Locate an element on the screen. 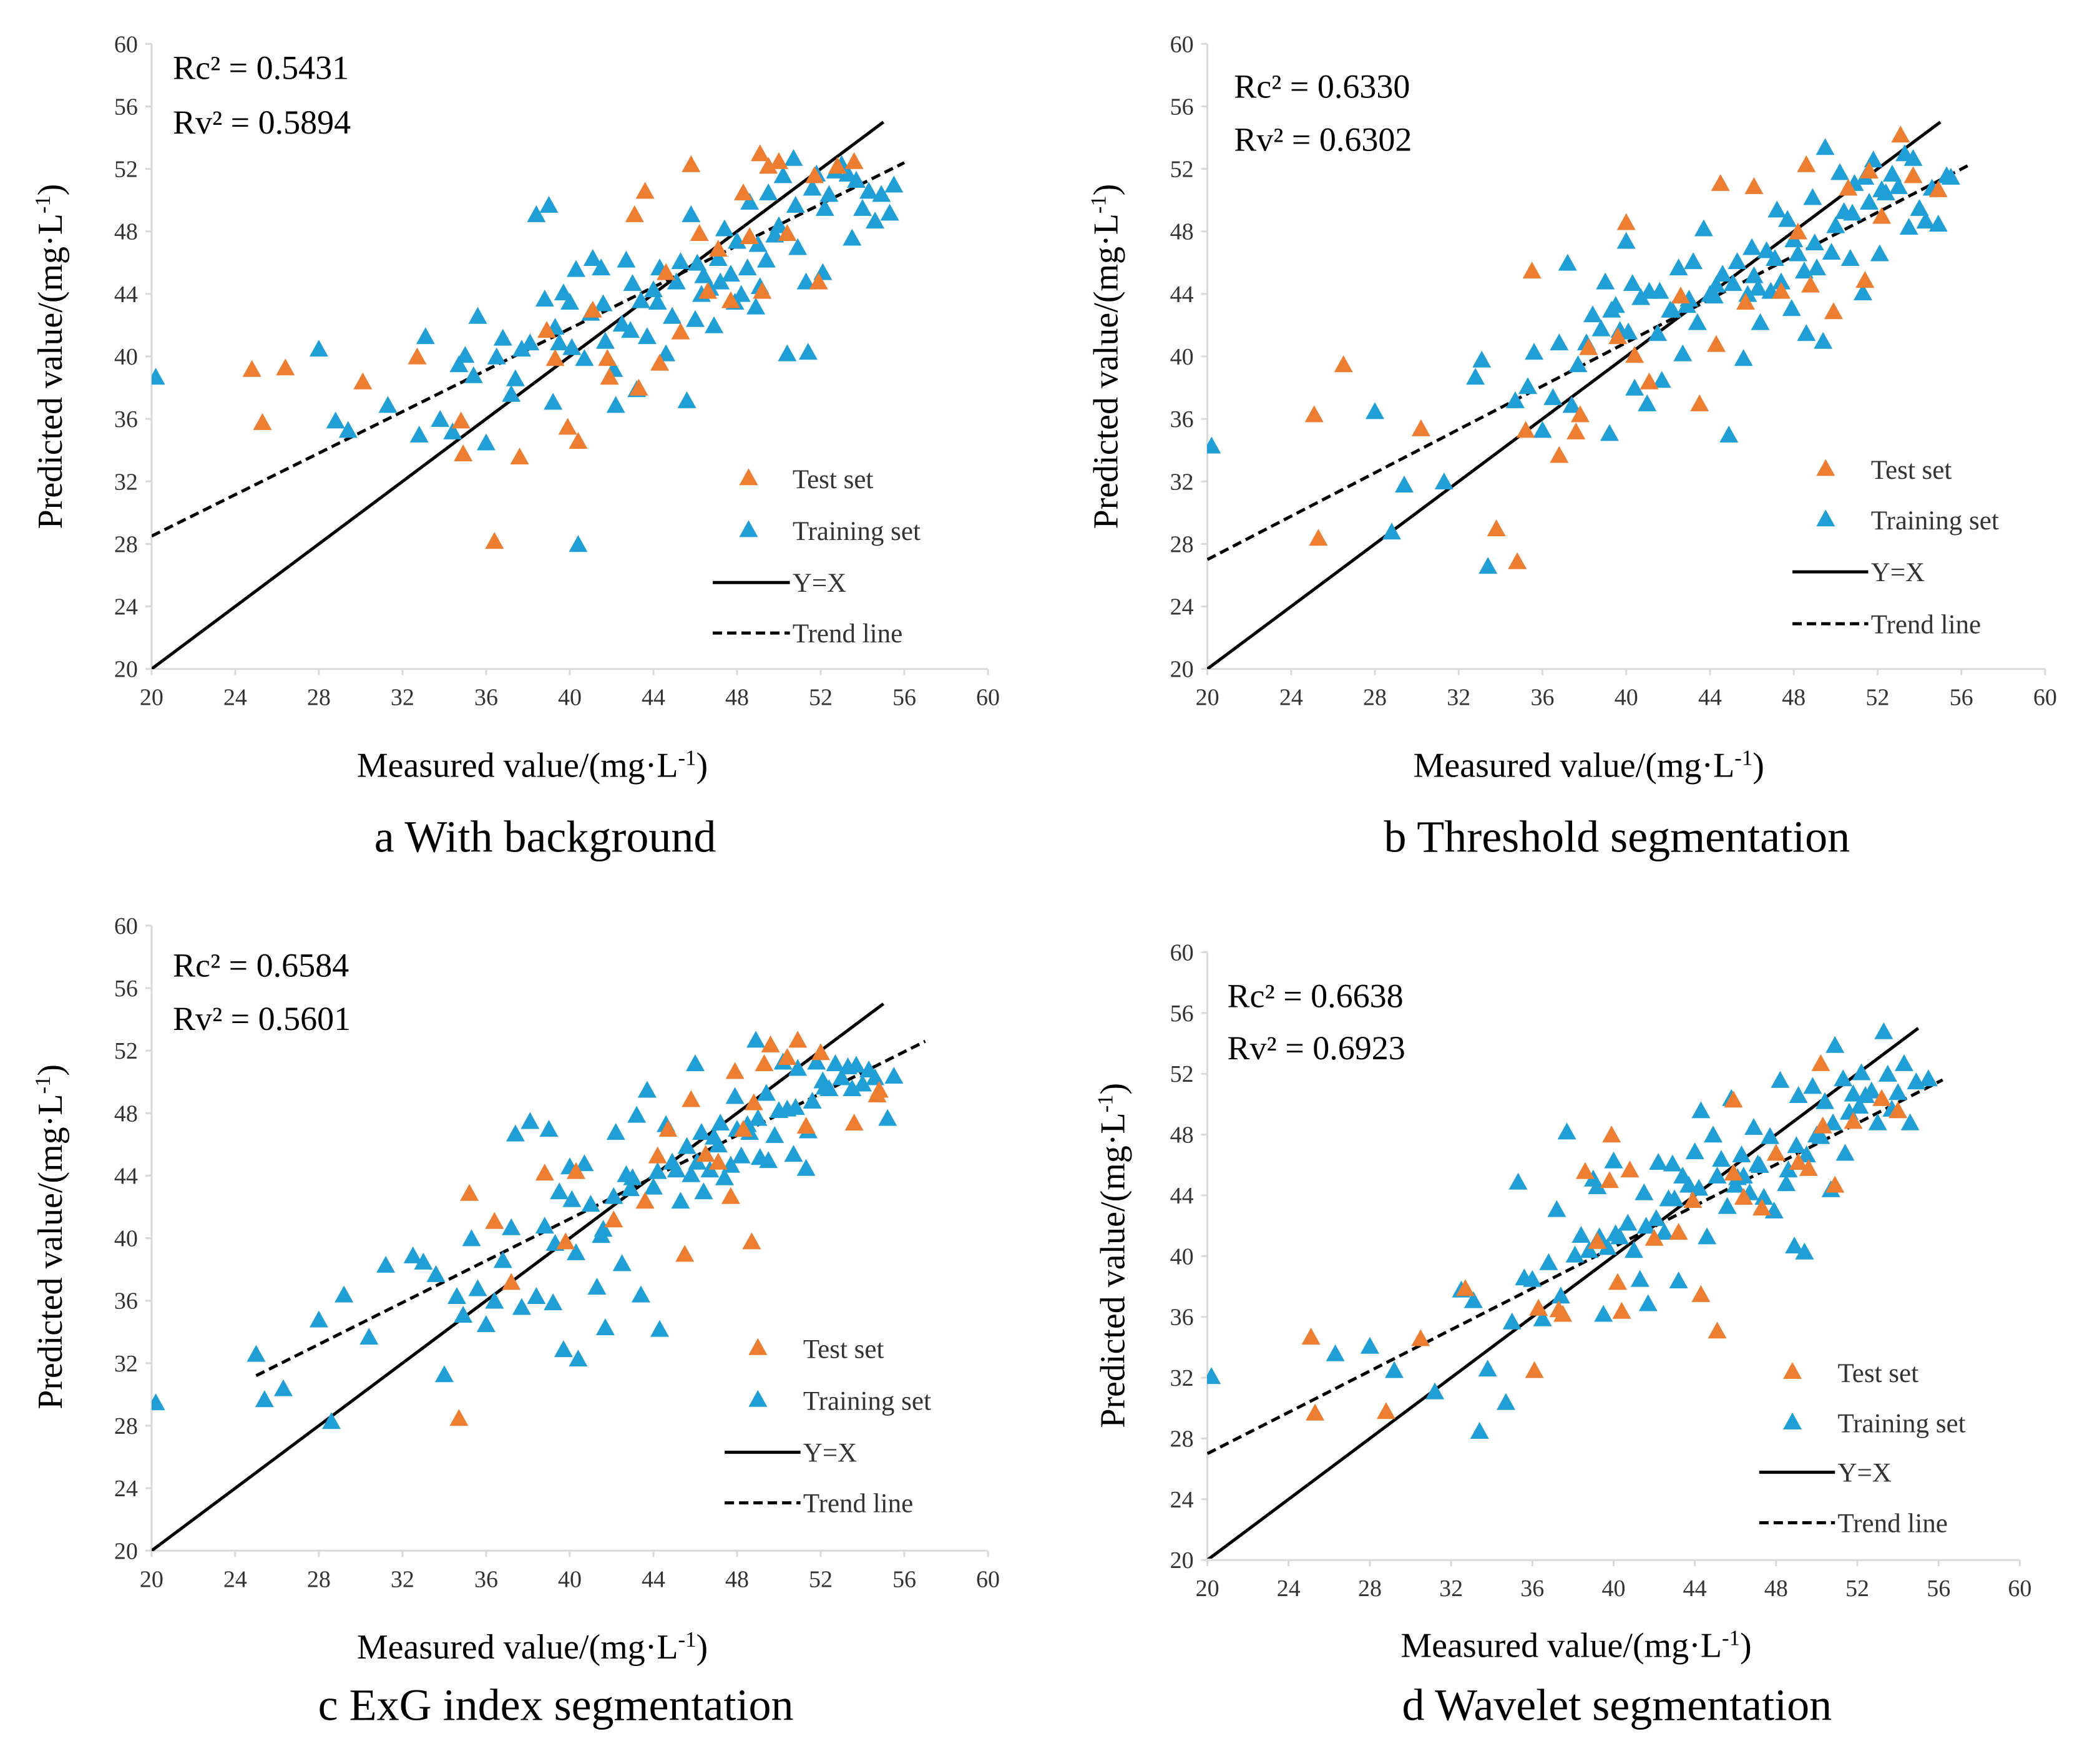 Image resolution: width=2077 pixels, height=1764 pixels. legend-train-marker is located at coordinates (1793, 1421).